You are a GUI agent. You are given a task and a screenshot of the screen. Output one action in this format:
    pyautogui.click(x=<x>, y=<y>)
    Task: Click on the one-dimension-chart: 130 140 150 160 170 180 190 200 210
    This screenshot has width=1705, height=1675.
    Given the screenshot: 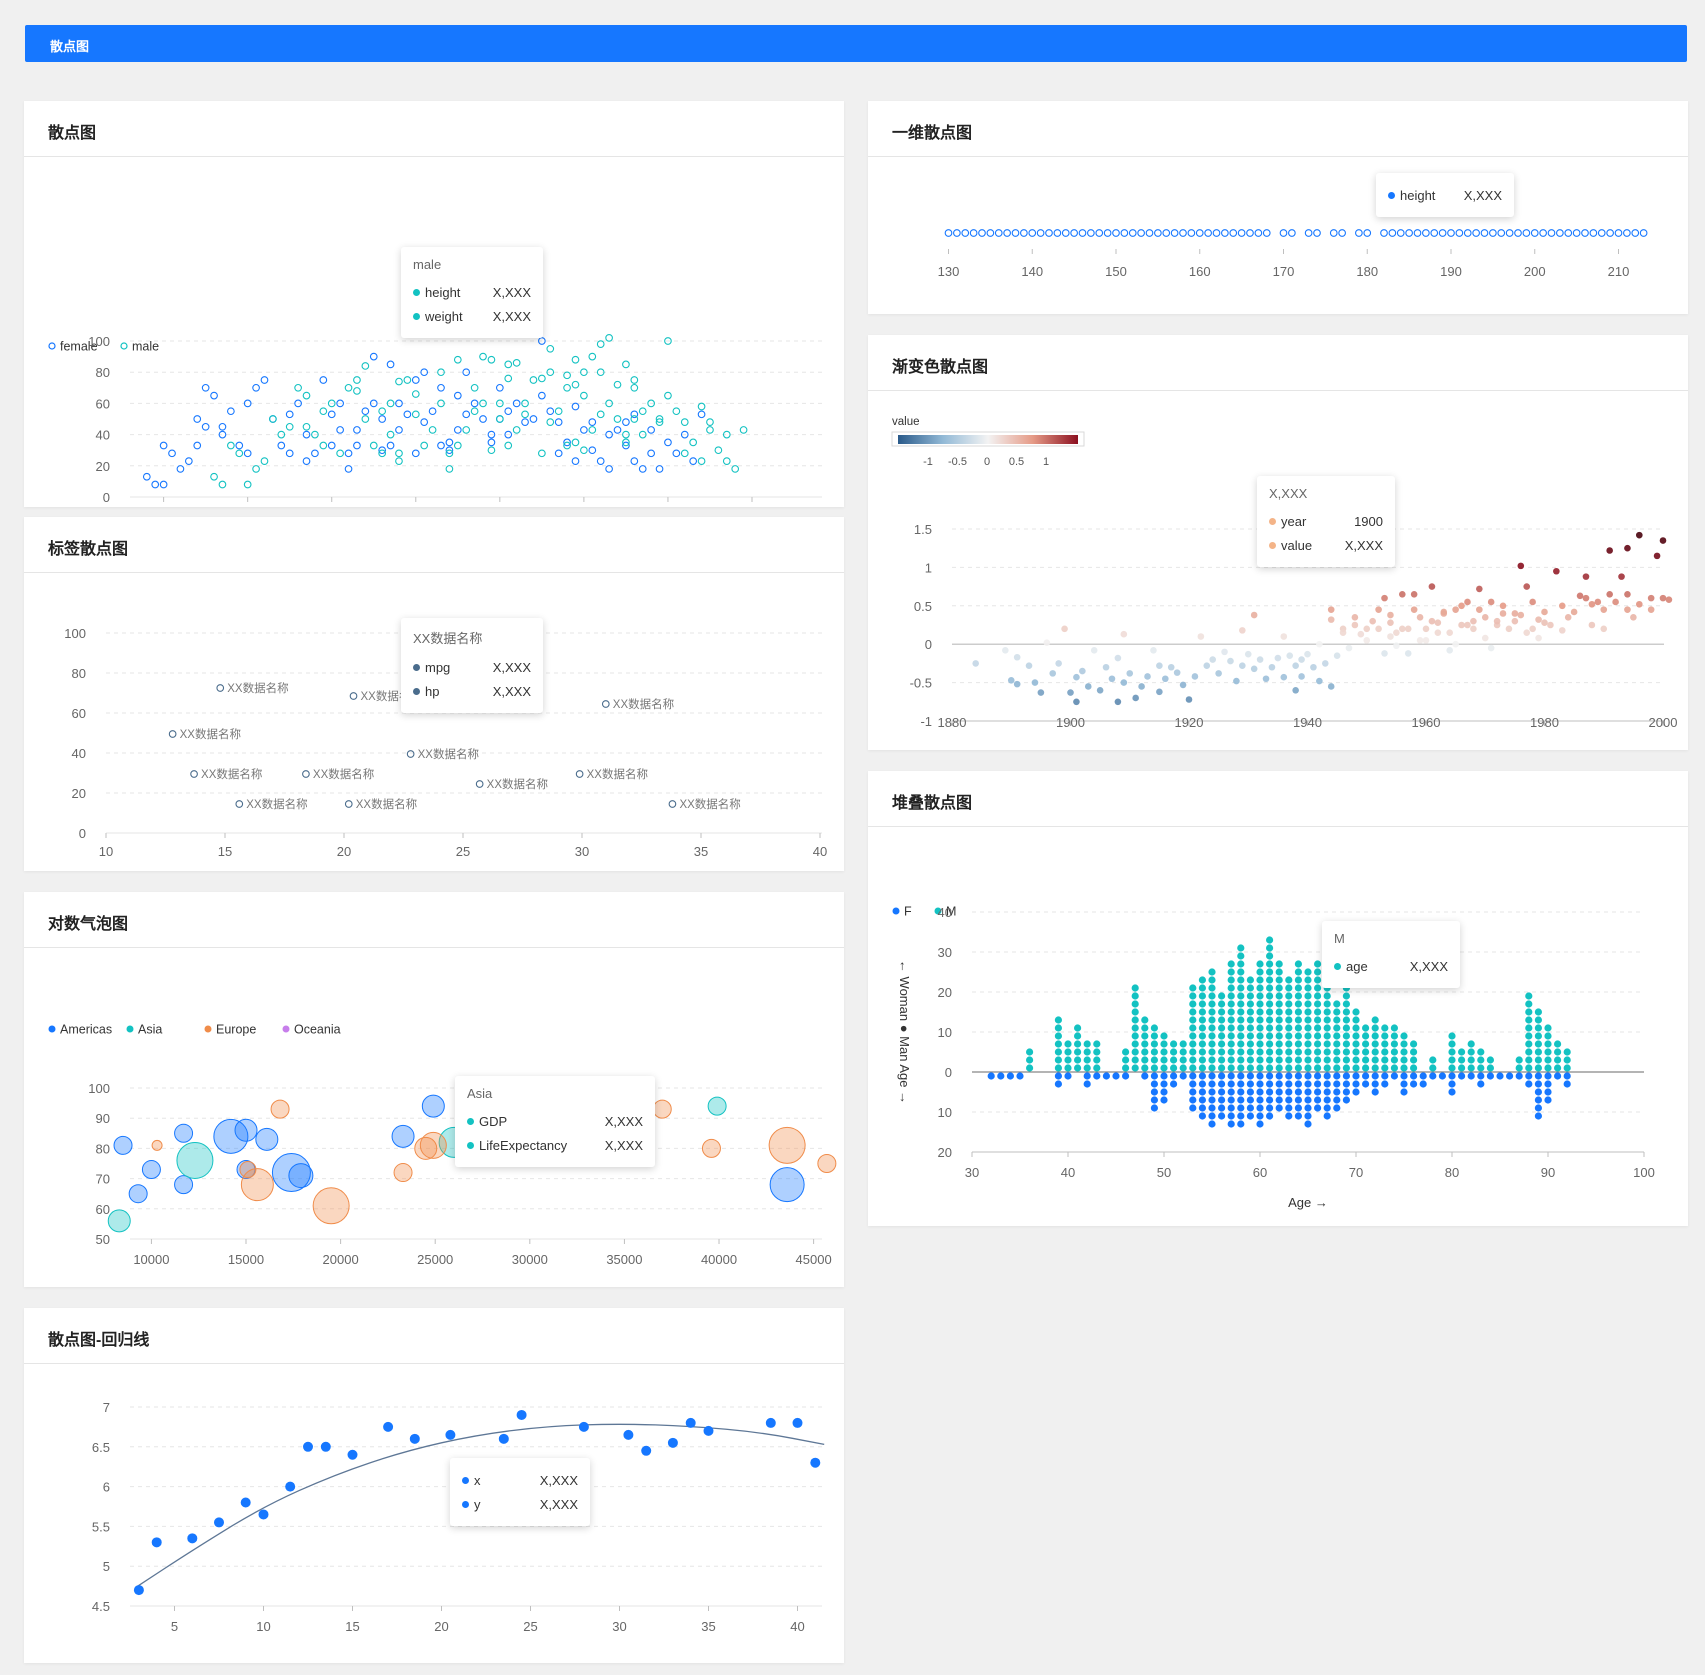 What is the action you would take?
    pyautogui.click(x=1278, y=235)
    